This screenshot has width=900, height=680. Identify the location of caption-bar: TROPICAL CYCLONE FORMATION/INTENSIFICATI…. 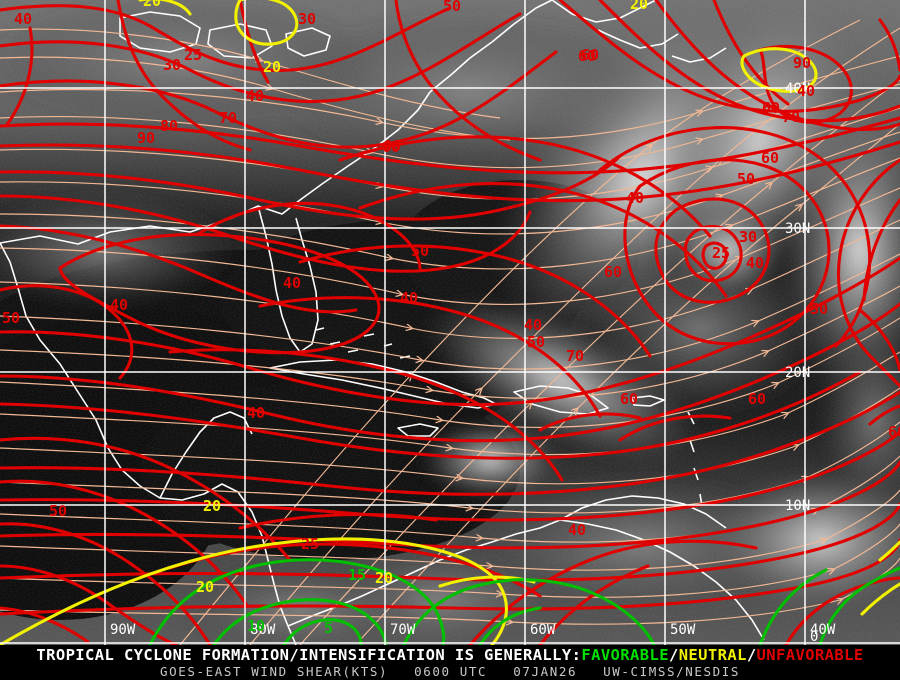
(450, 662).